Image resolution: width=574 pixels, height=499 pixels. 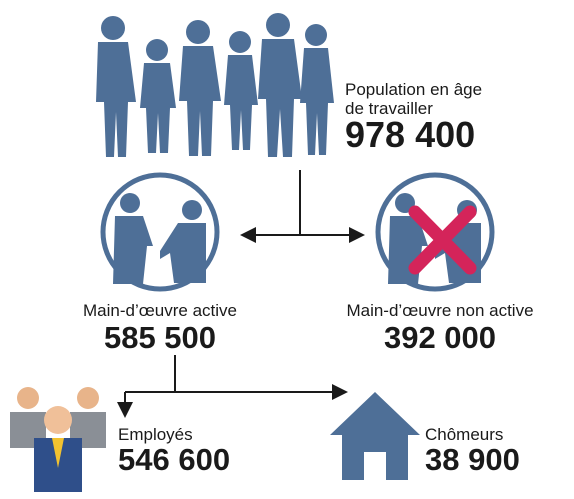 I want to click on inactive-value: 392 000, so click(x=440, y=337).